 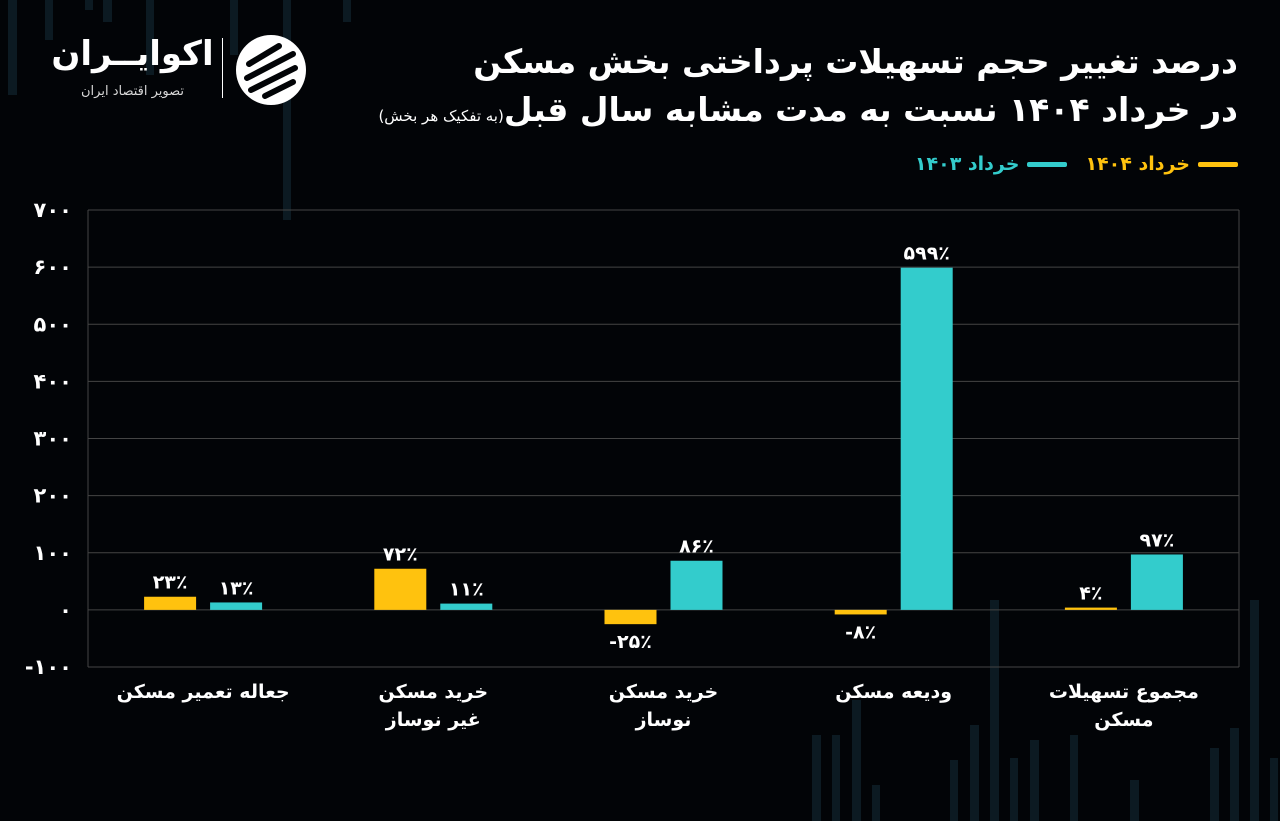 I want to click on x-tick-label: ودیعه مسکن, so click(x=893, y=692).